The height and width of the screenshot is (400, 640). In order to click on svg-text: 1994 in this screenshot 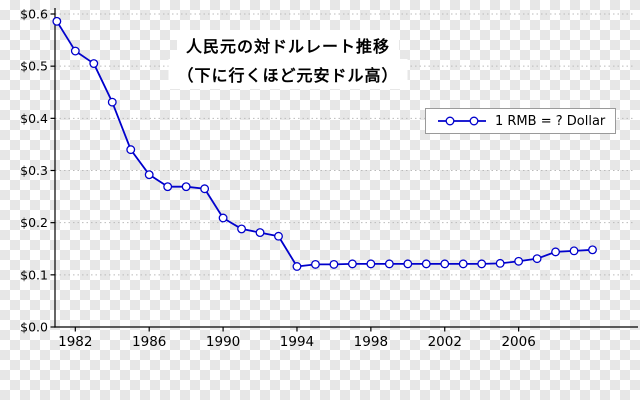, I will do `click(297, 342)`.